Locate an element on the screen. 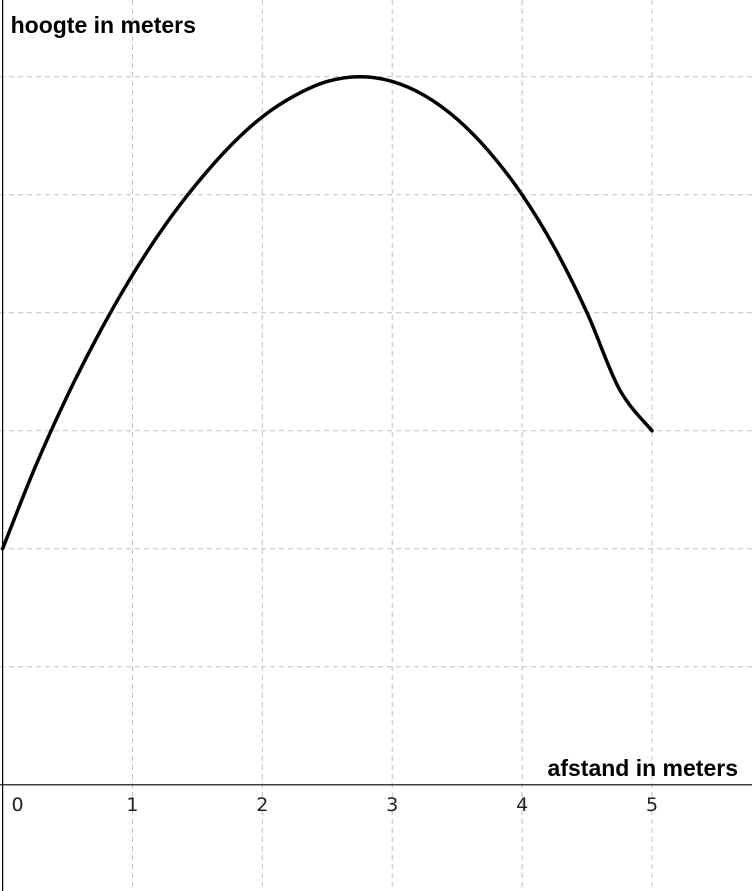 The width and height of the screenshot is (752, 891). x-tick-label: 2 is located at coordinates (262, 805).